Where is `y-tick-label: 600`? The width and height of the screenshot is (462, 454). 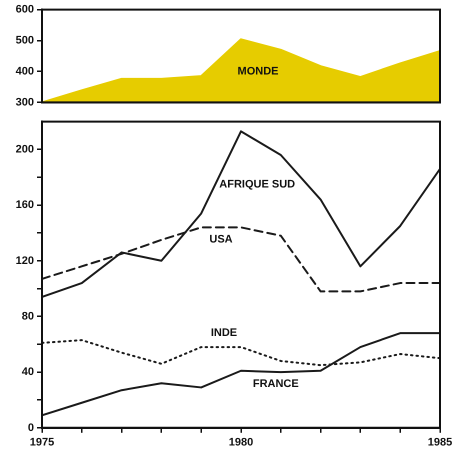 y-tick-label: 600 is located at coordinates (25, 10).